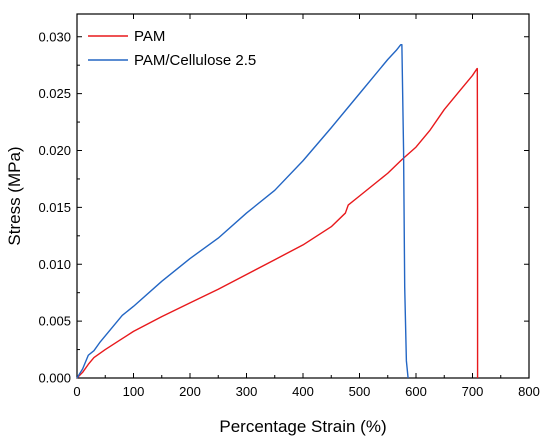 The image size is (550, 445). What do you see at coordinates (195, 60) in the screenshot?
I see `legend-label-pam-cellulose: PAM/Cellulose 2.5` at bounding box center [195, 60].